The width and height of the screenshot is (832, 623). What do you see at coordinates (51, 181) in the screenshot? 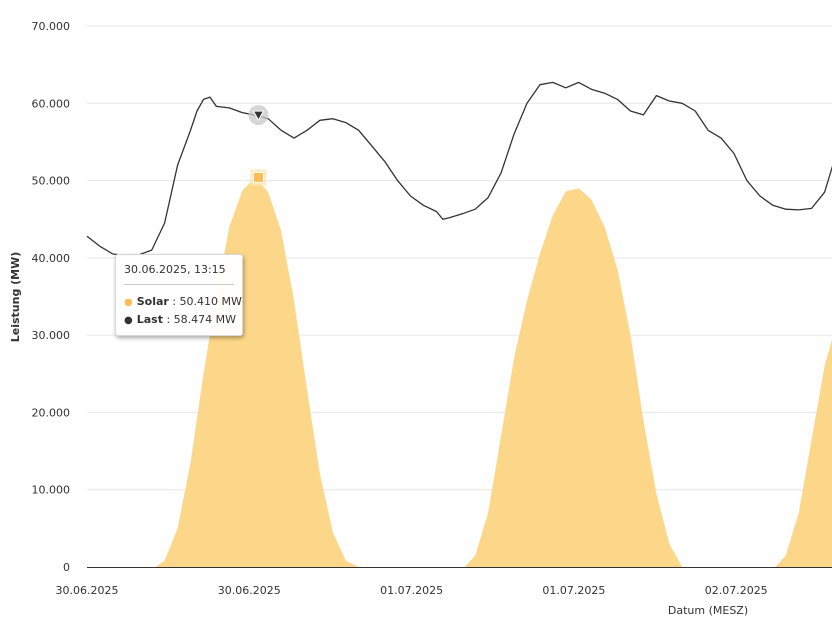
I see `y-tick-label: 50.000` at bounding box center [51, 181].